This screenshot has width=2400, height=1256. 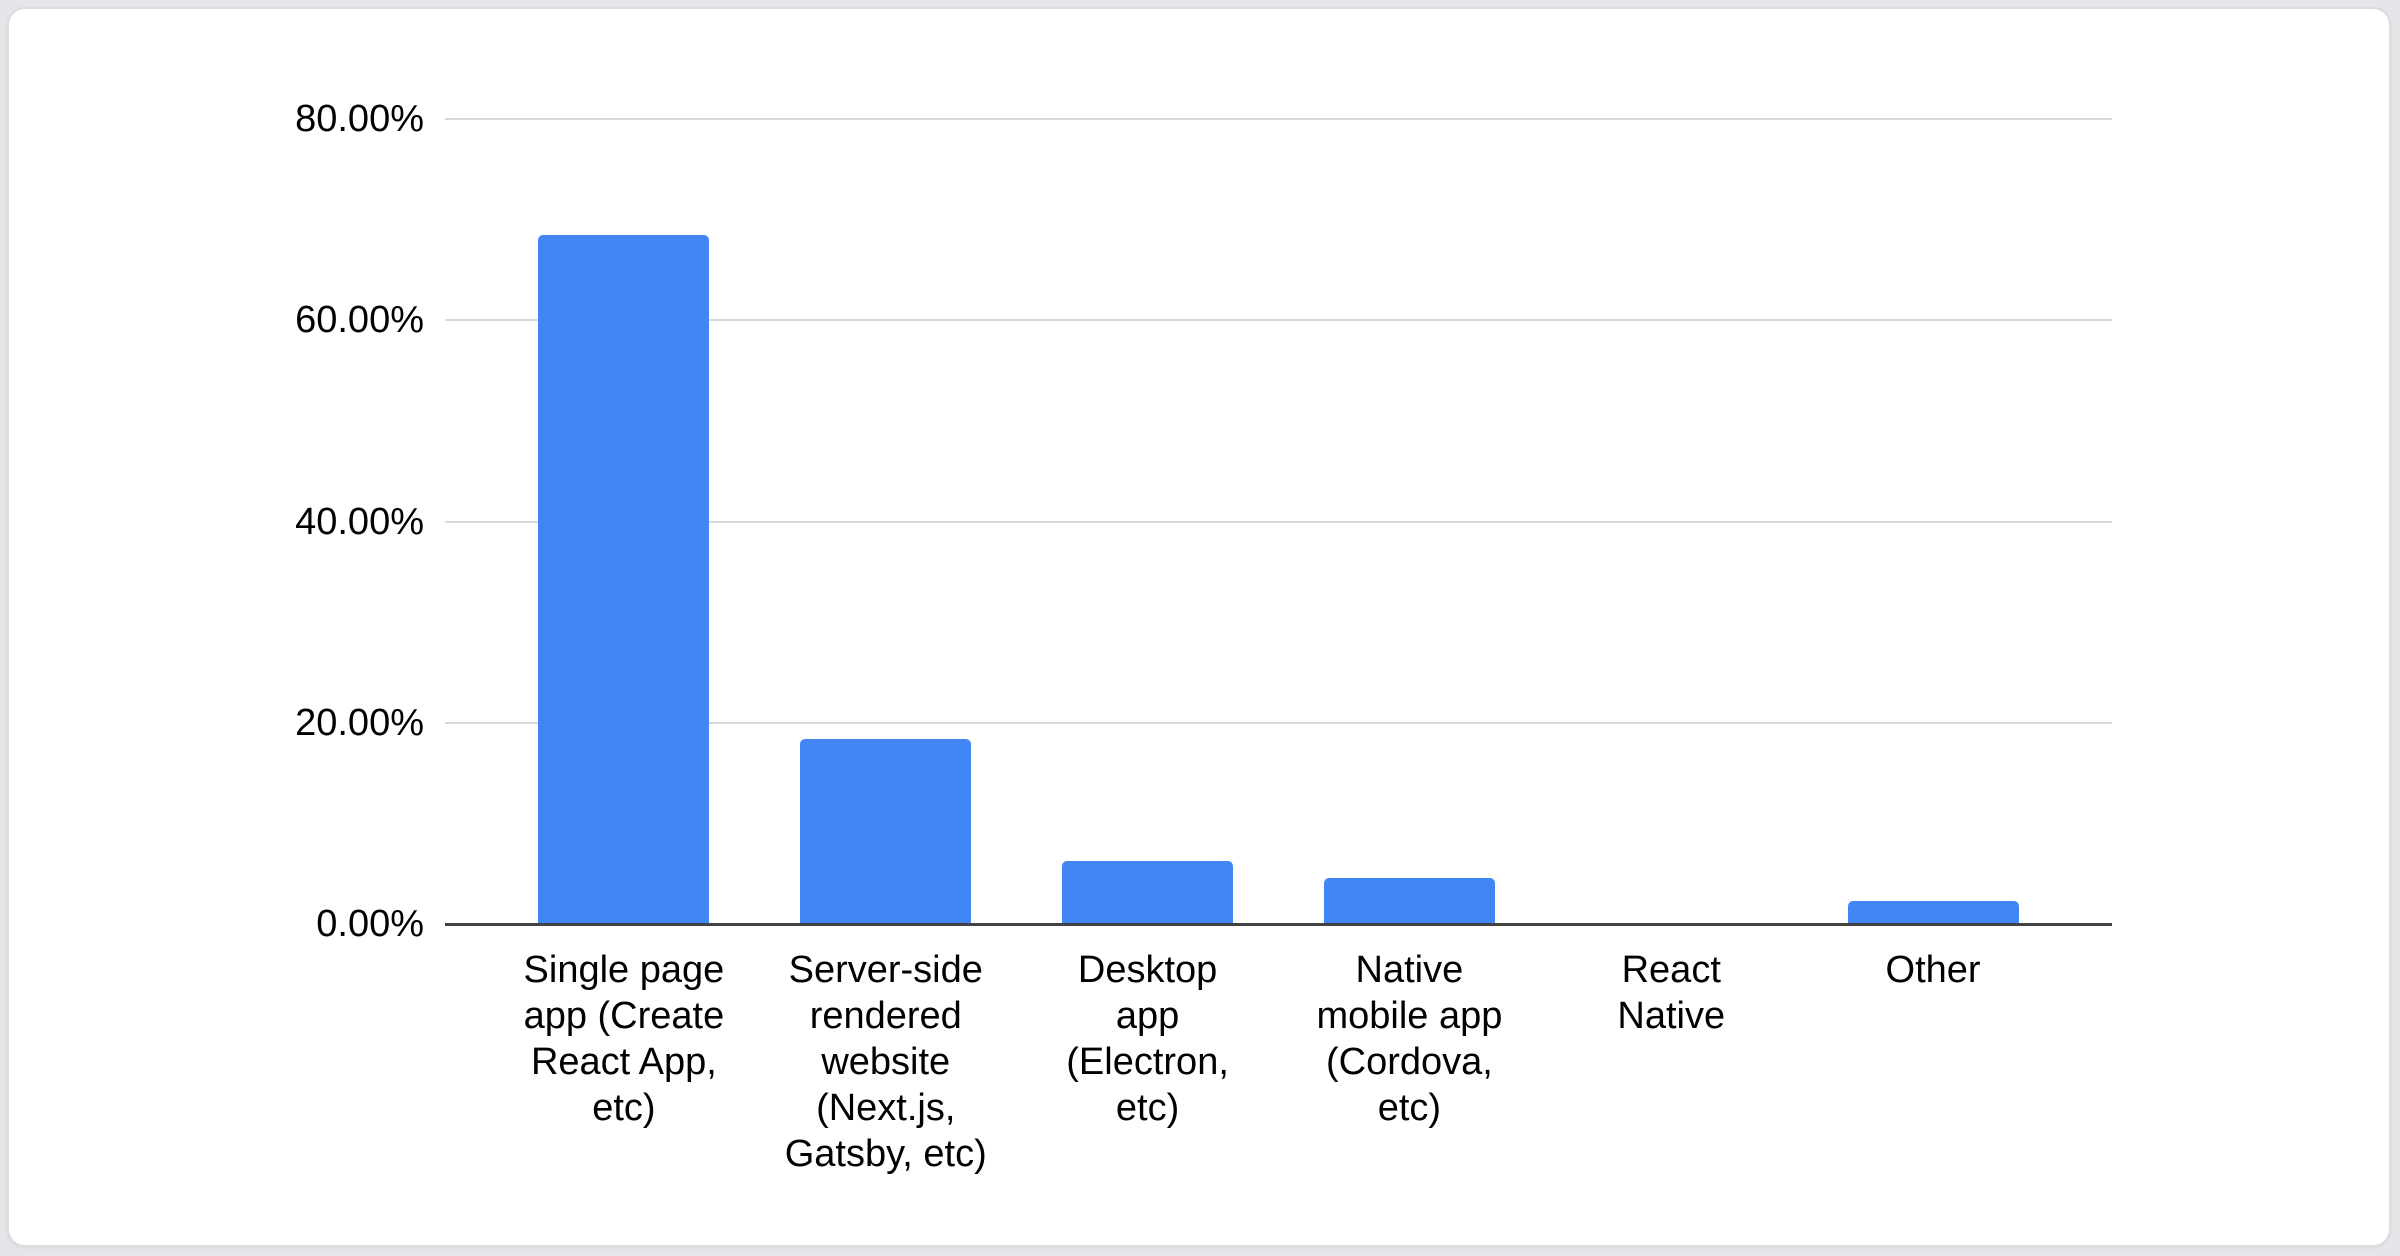 What do you see at coordinates (624, 1039) in the screenshot?
I see `x-category-label: Single page app (Create React App, etc)` at bounding box center [624, 1039].